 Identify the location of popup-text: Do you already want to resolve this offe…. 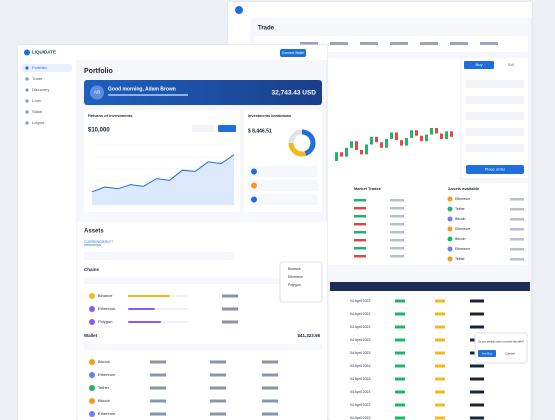
(501, 342).